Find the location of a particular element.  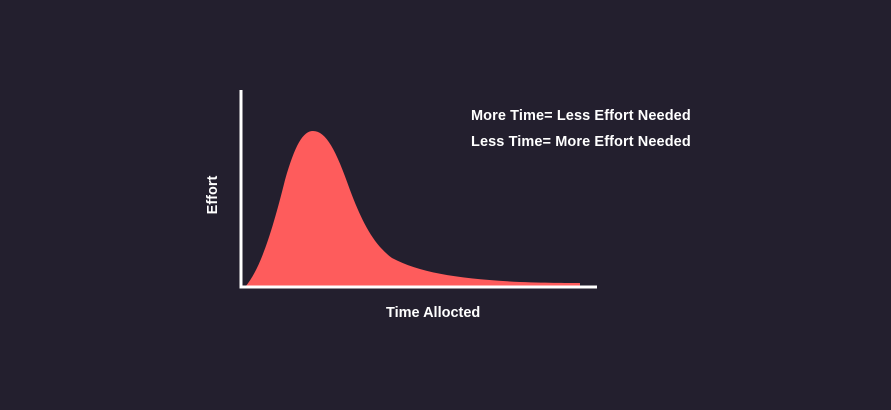

x-axis-label: Time Allocted is located at coordinates (433, 313).